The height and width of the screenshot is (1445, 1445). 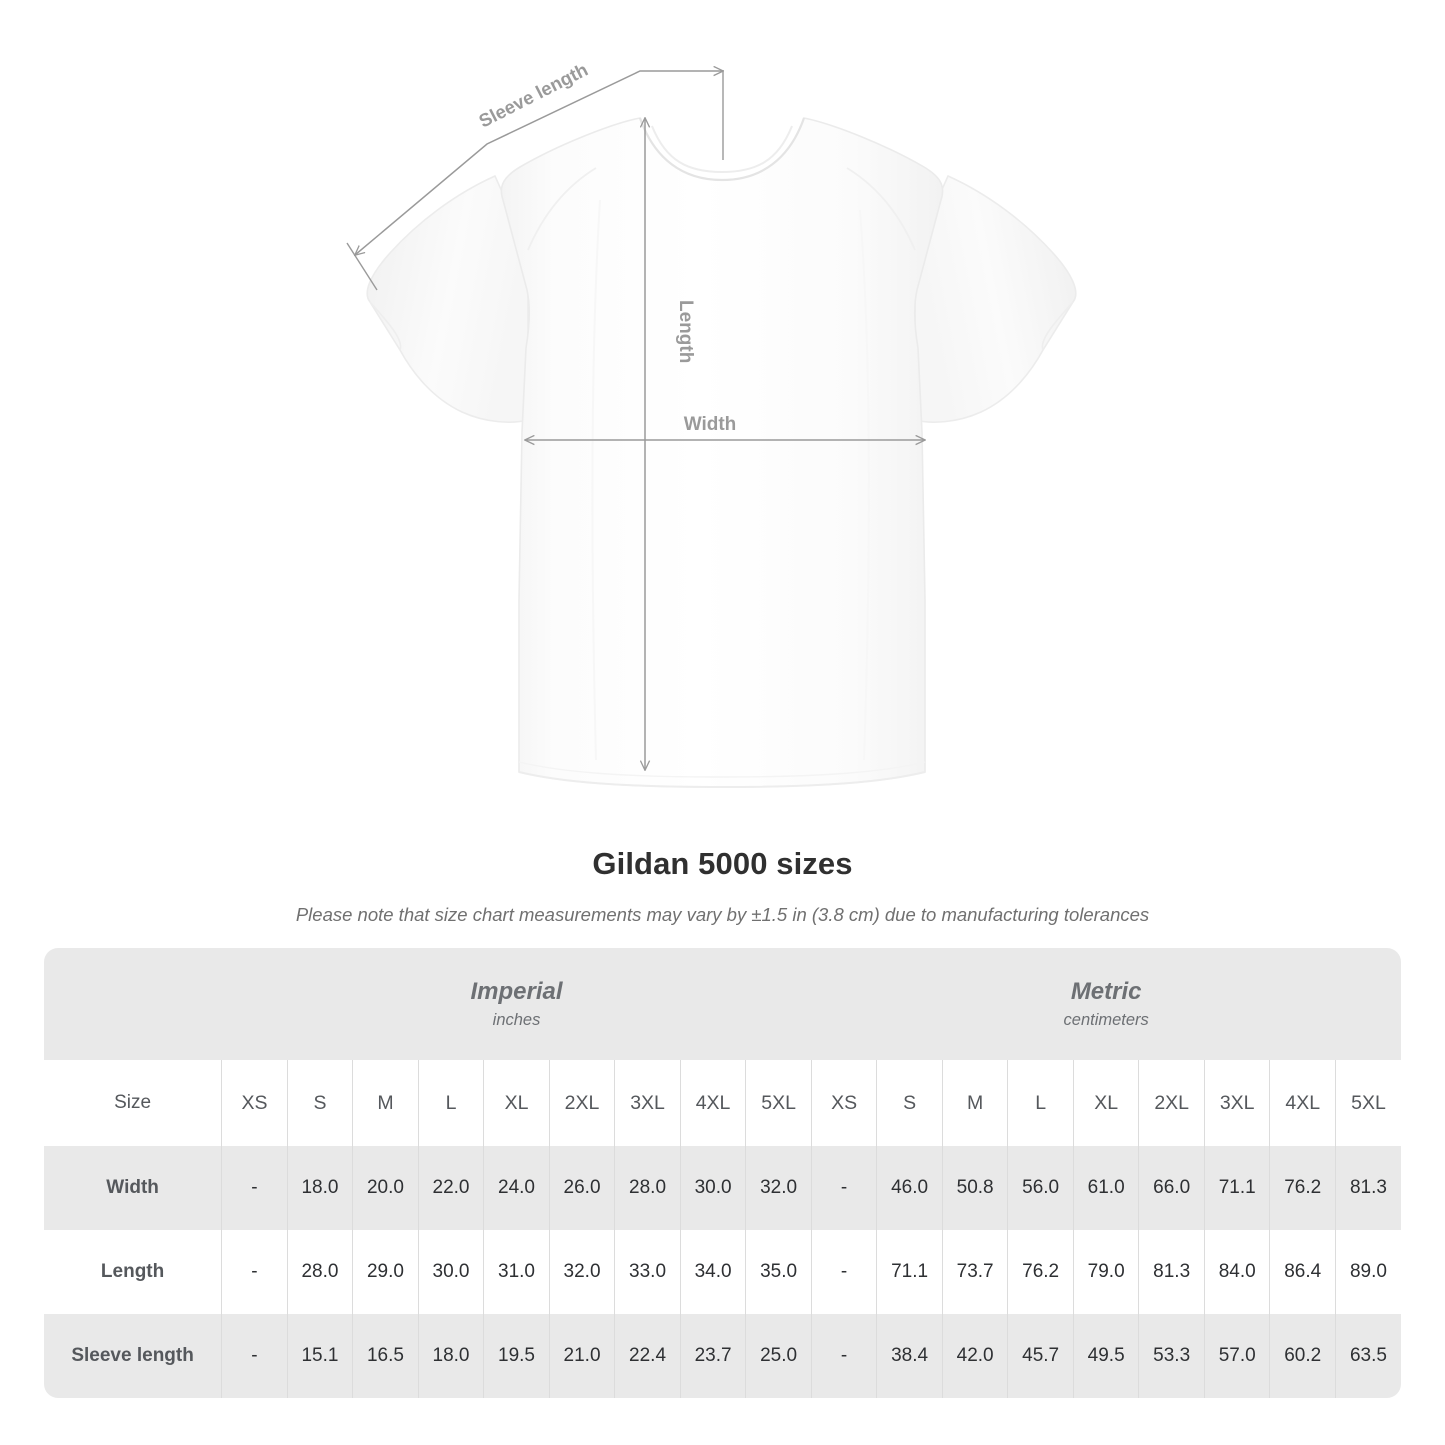 What do you see at coordinates (722, 863) in the screenshot?
I see `page-title: Gildan 5000 sizes` at bounding box center [722, 863].